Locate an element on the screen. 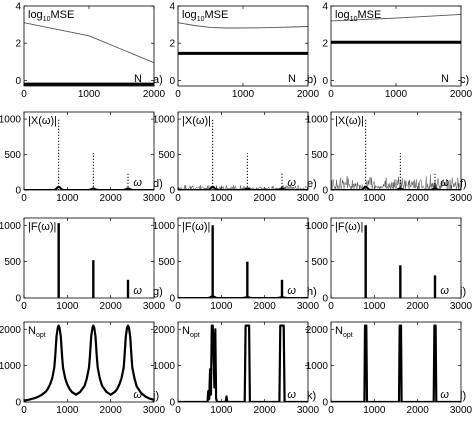 The width and height of the screenshot is (474, 424). panel-b: 0 1000 2000 0 2 4 log10MSE N b) is located at coordinates (244, 51).